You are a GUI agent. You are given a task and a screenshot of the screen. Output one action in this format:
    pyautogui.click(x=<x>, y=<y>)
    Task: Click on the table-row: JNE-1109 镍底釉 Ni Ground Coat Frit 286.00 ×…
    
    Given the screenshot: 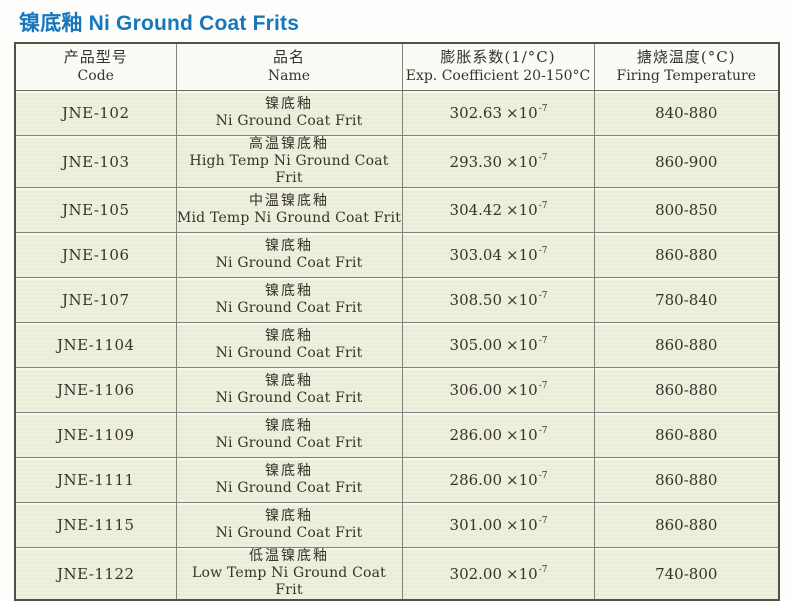 What is the action you would take?
    pyautogui.click(x=397, y=435)
    